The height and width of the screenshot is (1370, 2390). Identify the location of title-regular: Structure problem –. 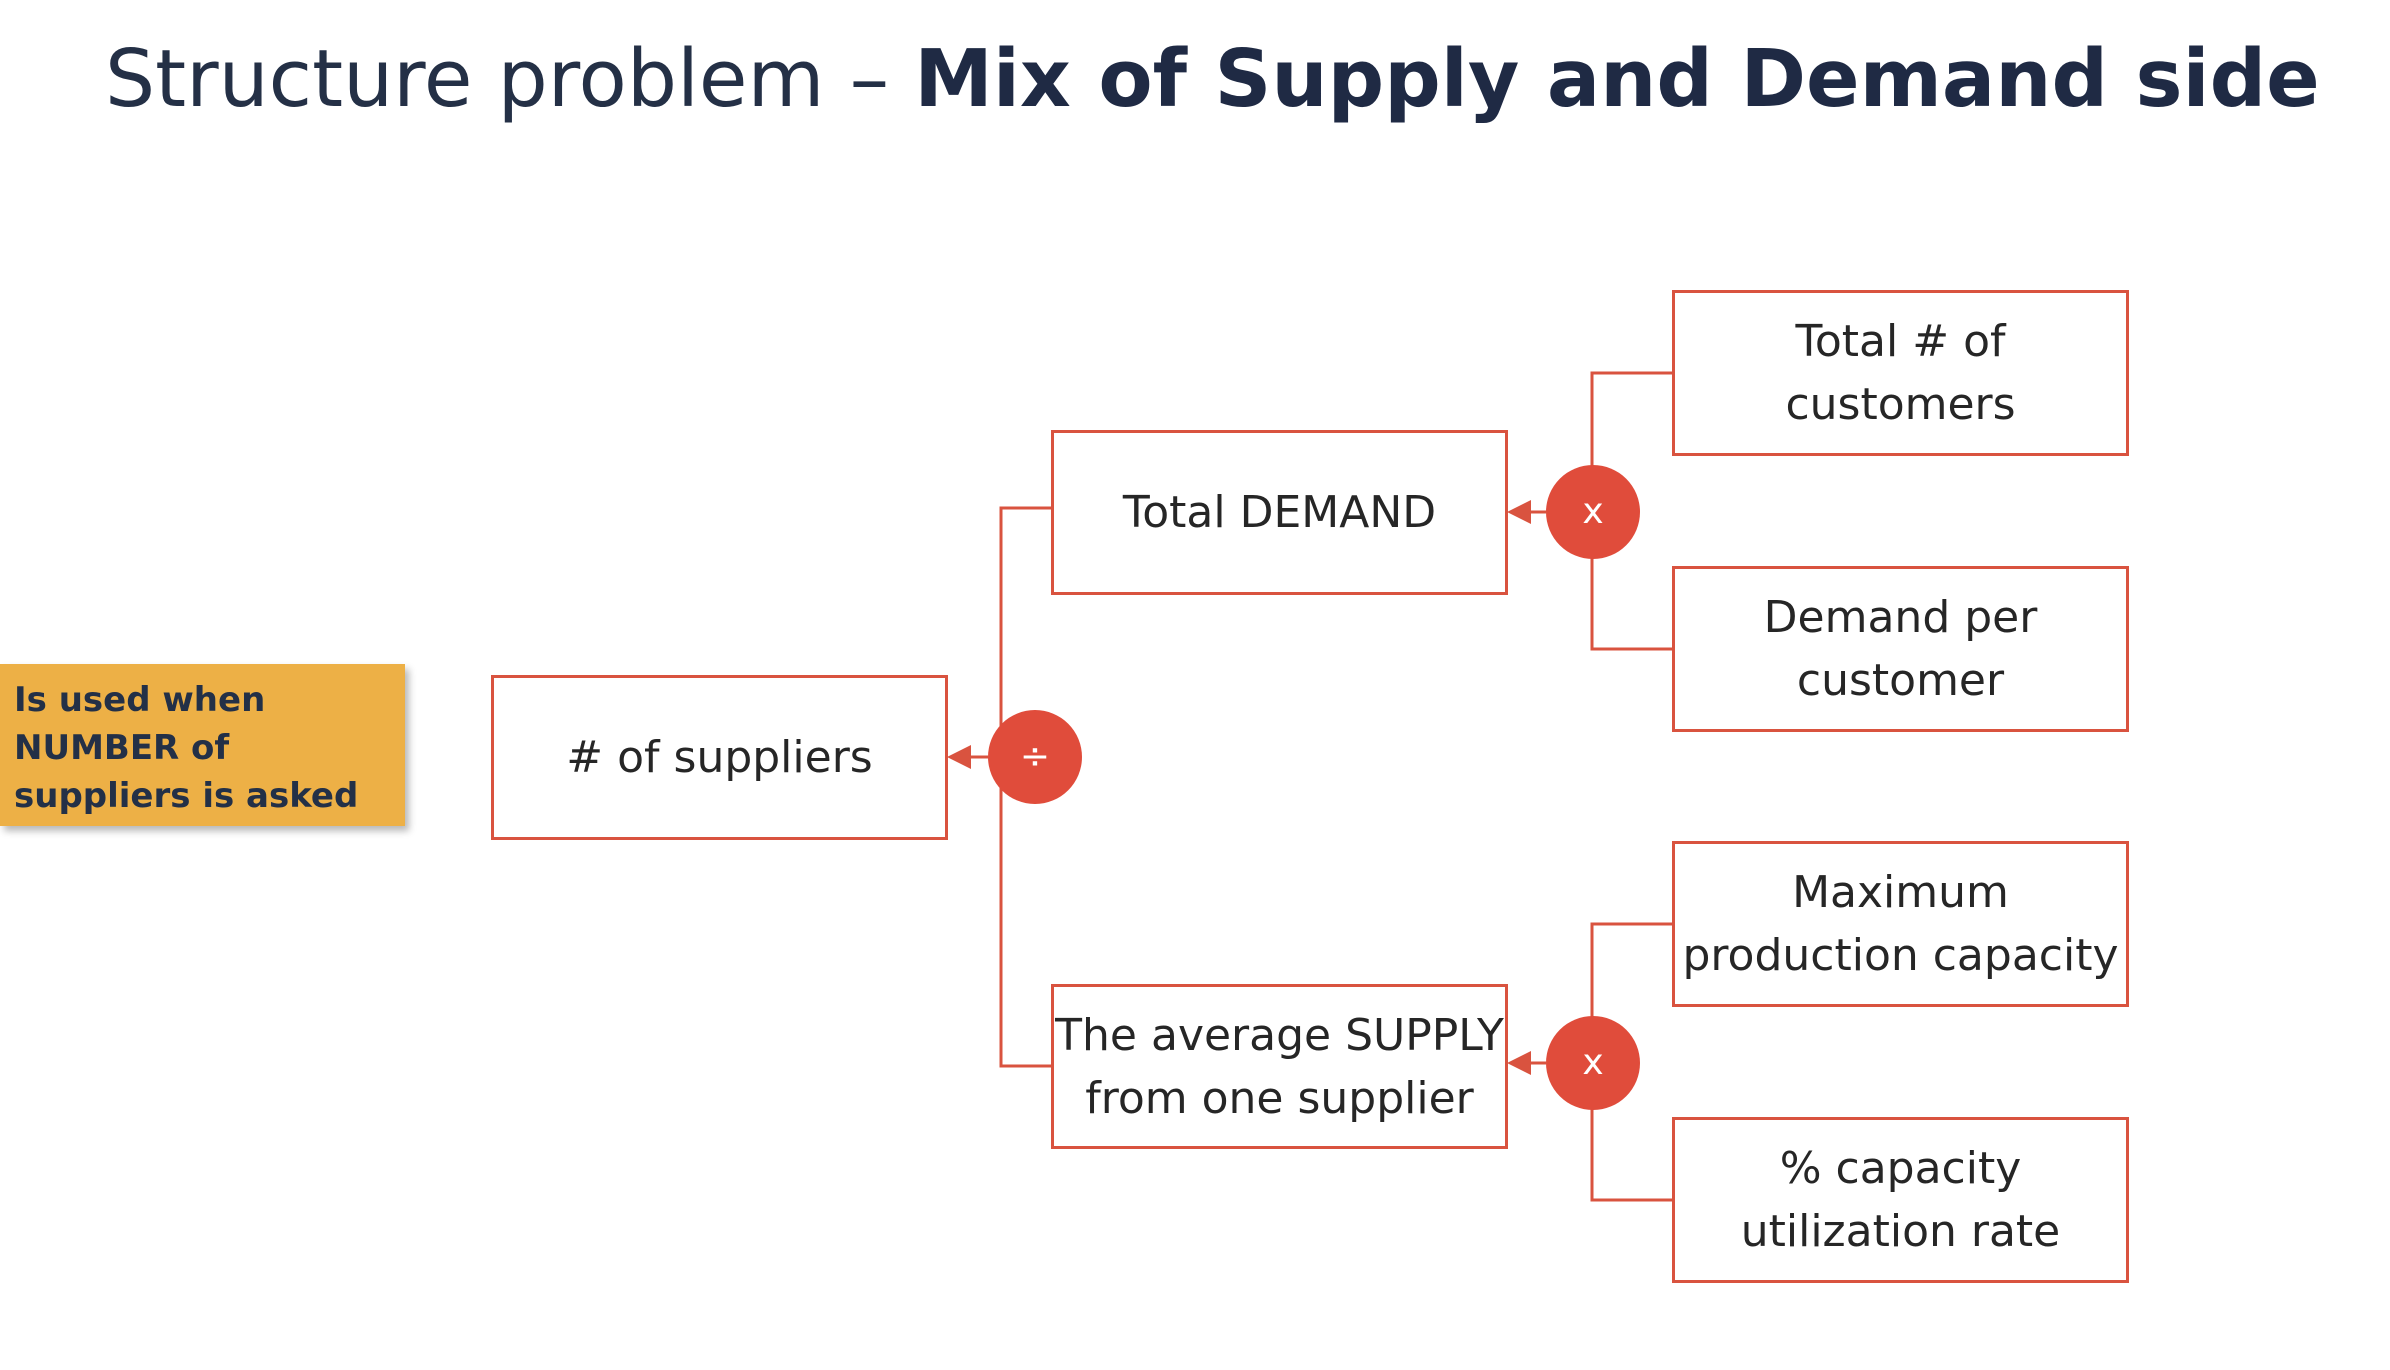
(510, 79).